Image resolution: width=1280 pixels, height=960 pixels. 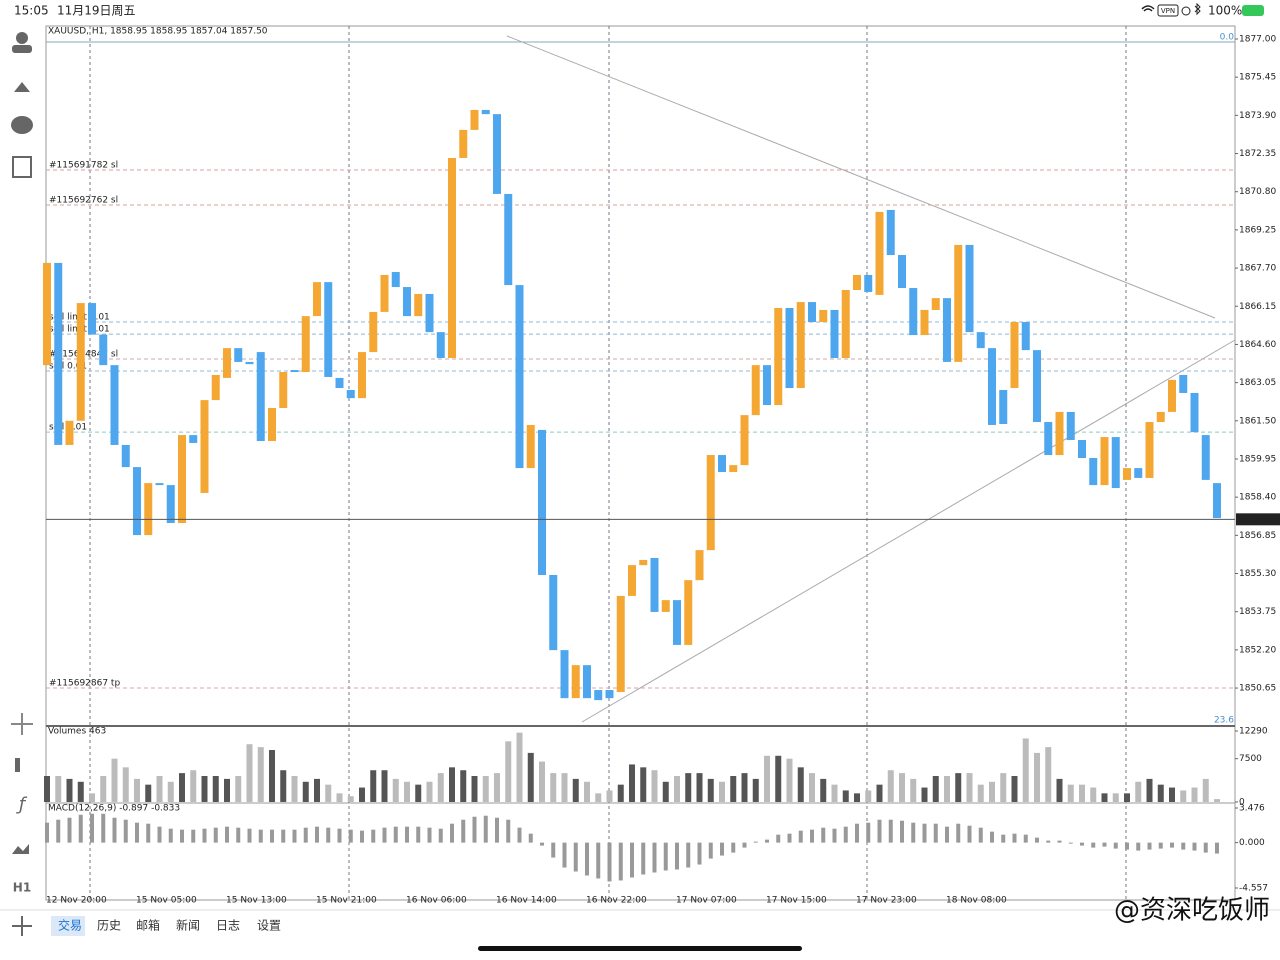 I want to click on x-tick-label: 17 Nov 07:00, so click(x=706, y=901).